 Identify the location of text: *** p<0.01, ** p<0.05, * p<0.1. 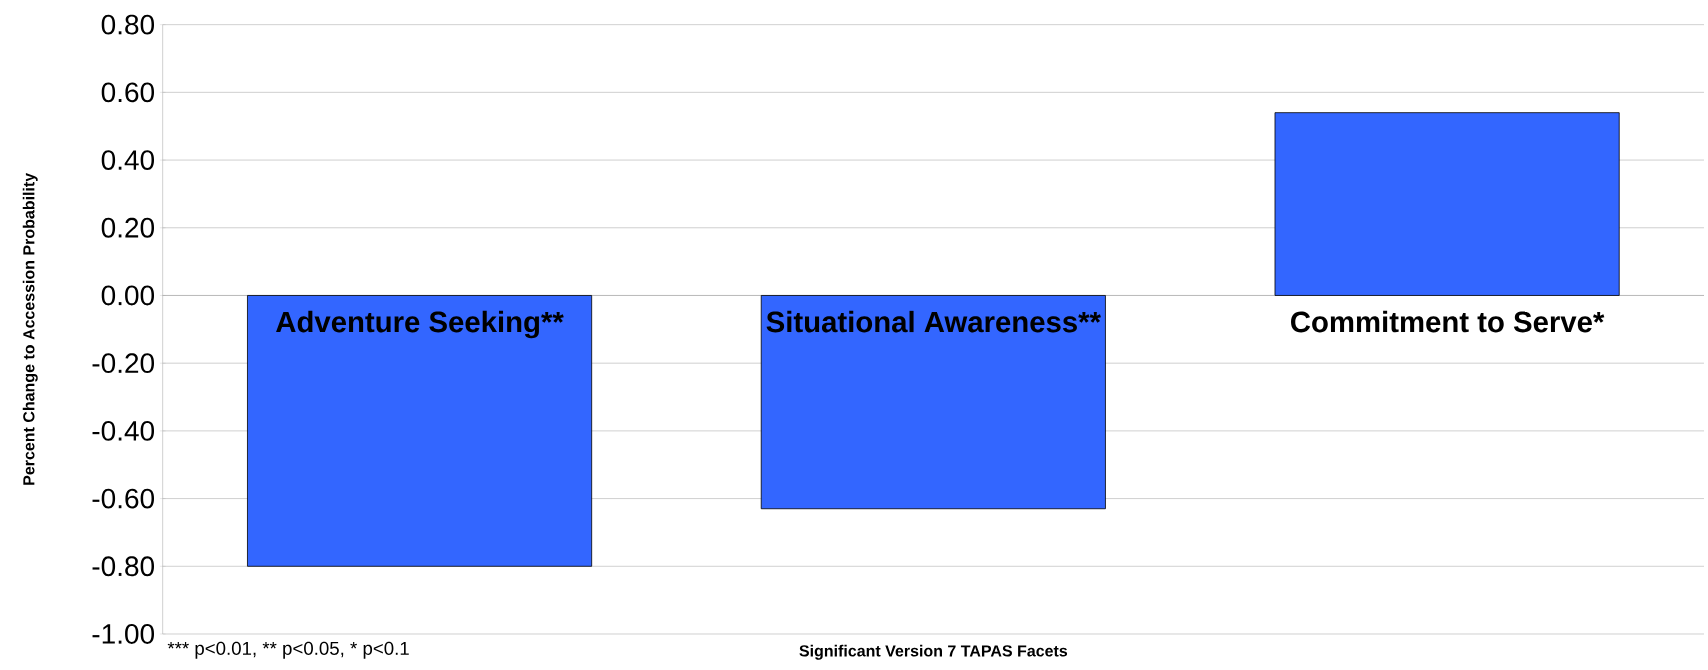
(288, 650).